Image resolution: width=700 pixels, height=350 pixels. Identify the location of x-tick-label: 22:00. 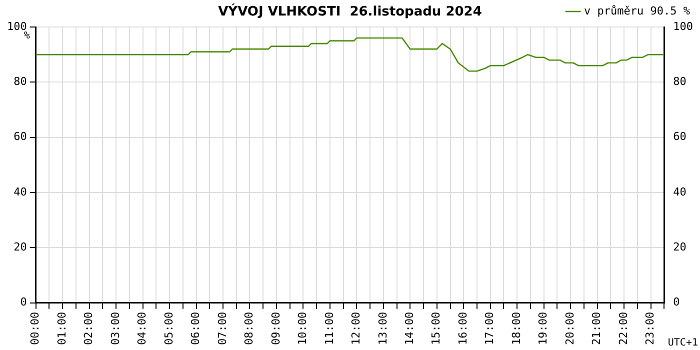
(623, 329).